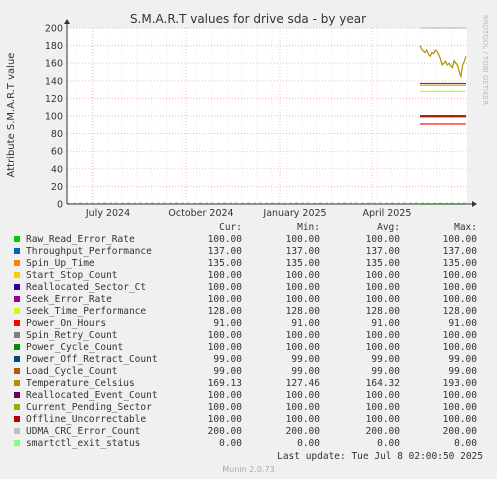 Image resolution: width=497 pixels, height=479 pixels. Describe the element at coordinates (248, 19) in the screenshot. I see `chart-title: S.M.A.R.T values for drive sda - by year` at that location.